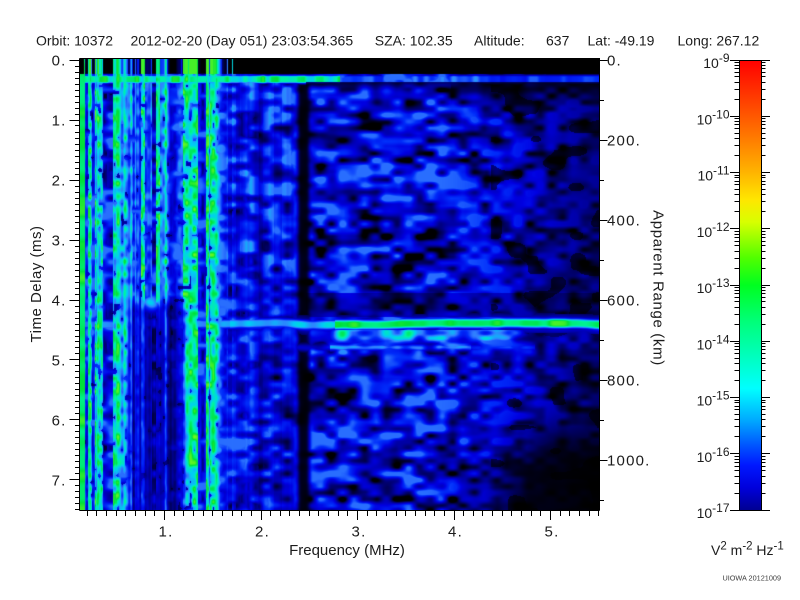 The width and height of the screenshot is (800, 600). I want to click on svg-text: Time Delay (ms), so click(36, 284).